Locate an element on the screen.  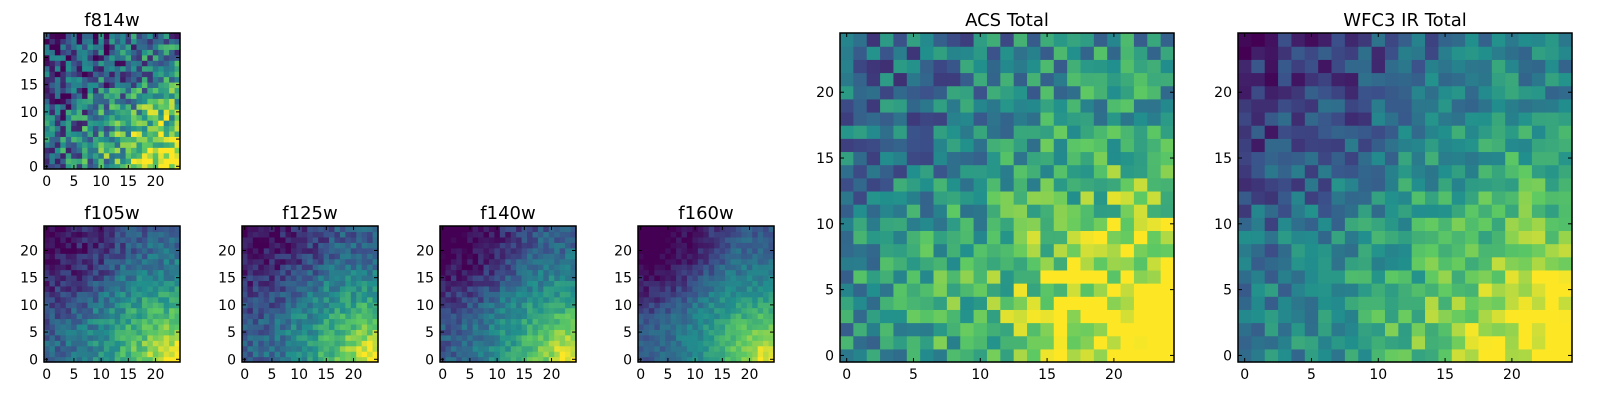
x-tick-label: 20 is located at coordinates (354, 375).